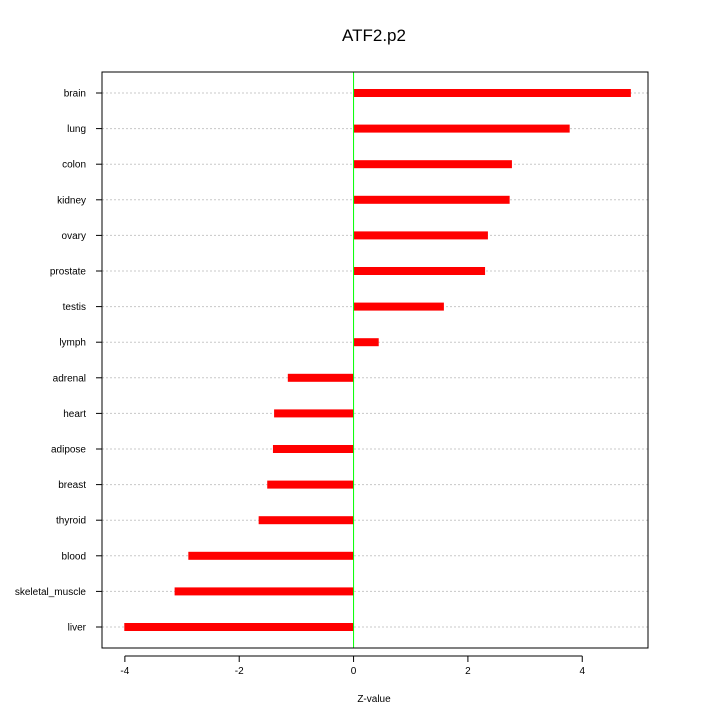 Image resolution: width=720 pixels, height=720 pixels. What do you see at coordinates (51, 592) in the screenshot?
I see `category-label: skeletal_muscle` at bounding box center [51, 592].